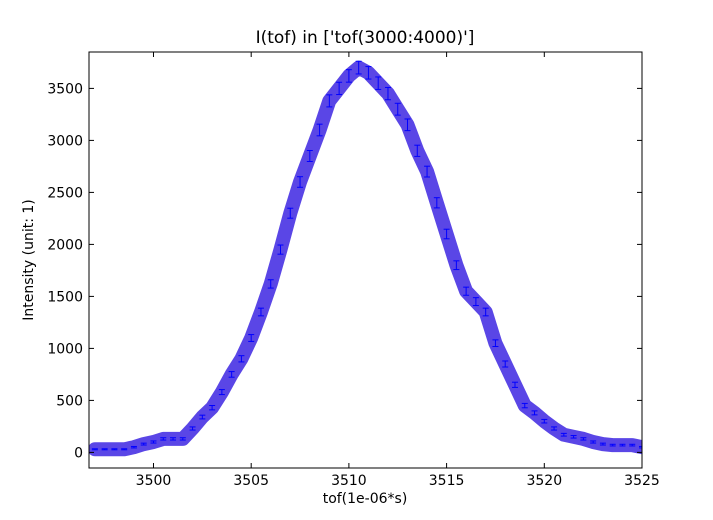 This screenshot has width=713, height=520. What do you see at coordinates (544, 270) in the screenshot?
I see `x-tick: 3520` at bounding box center [544, 270].